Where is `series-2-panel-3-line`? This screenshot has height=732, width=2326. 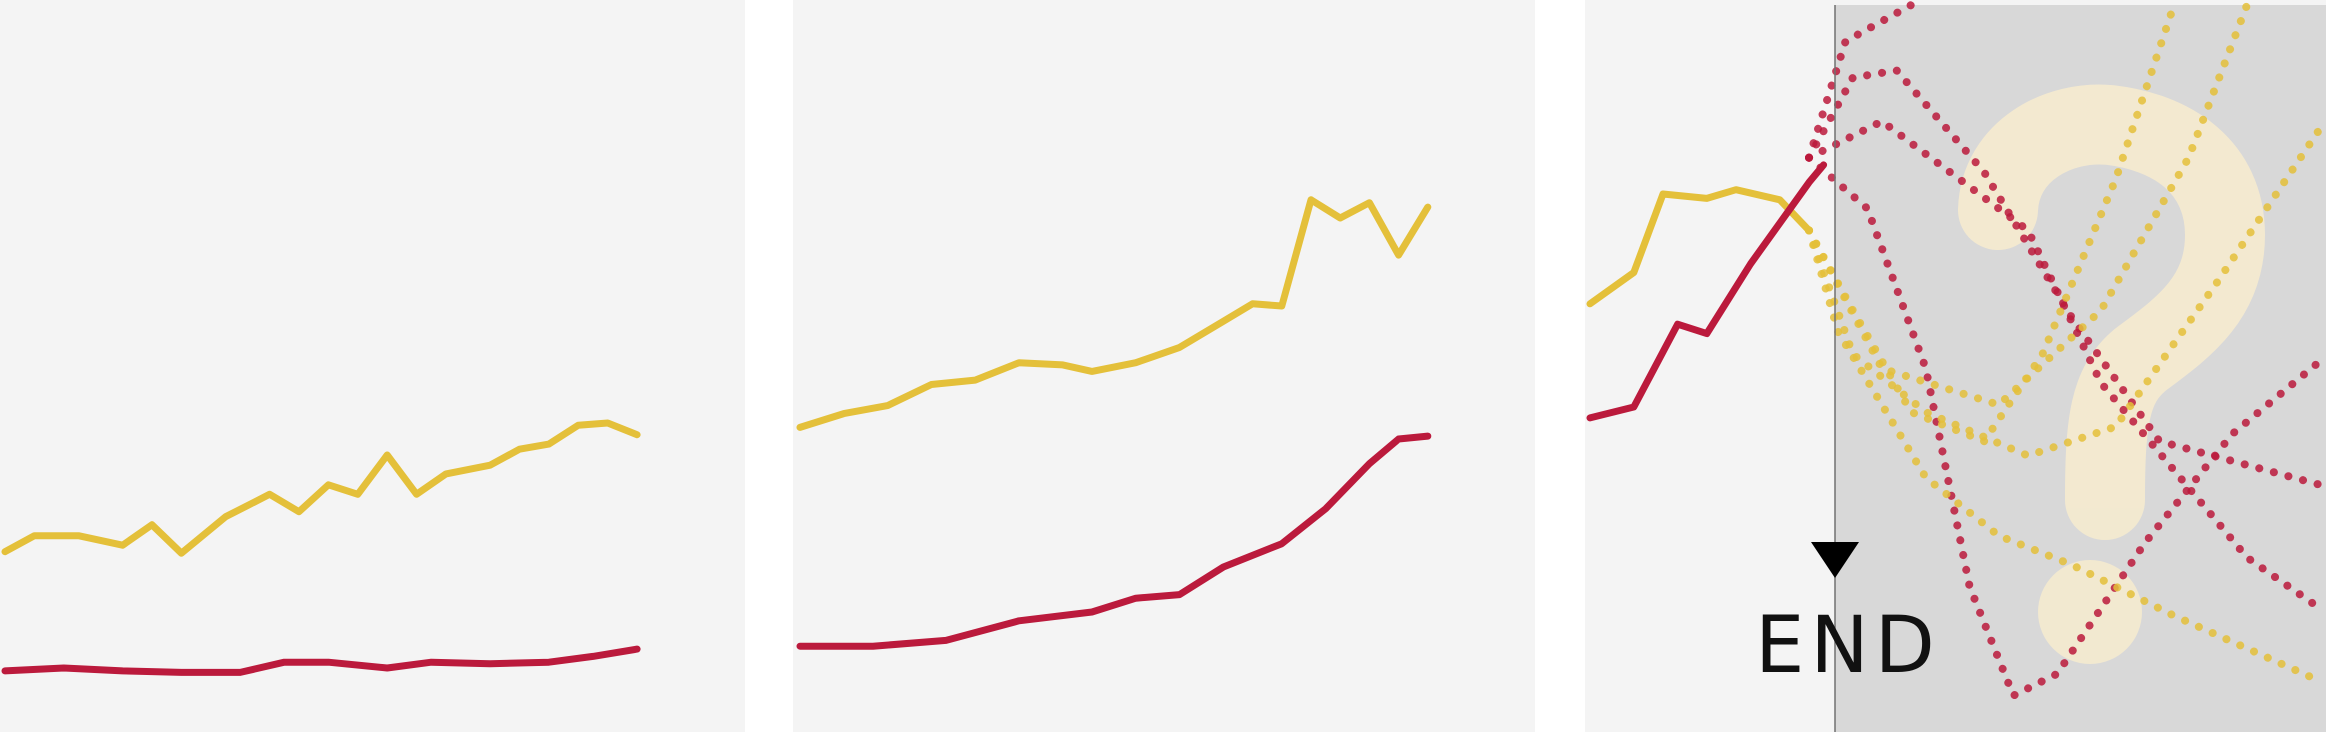 series-2-panel-3-line is located at coordinates (1707, 291).